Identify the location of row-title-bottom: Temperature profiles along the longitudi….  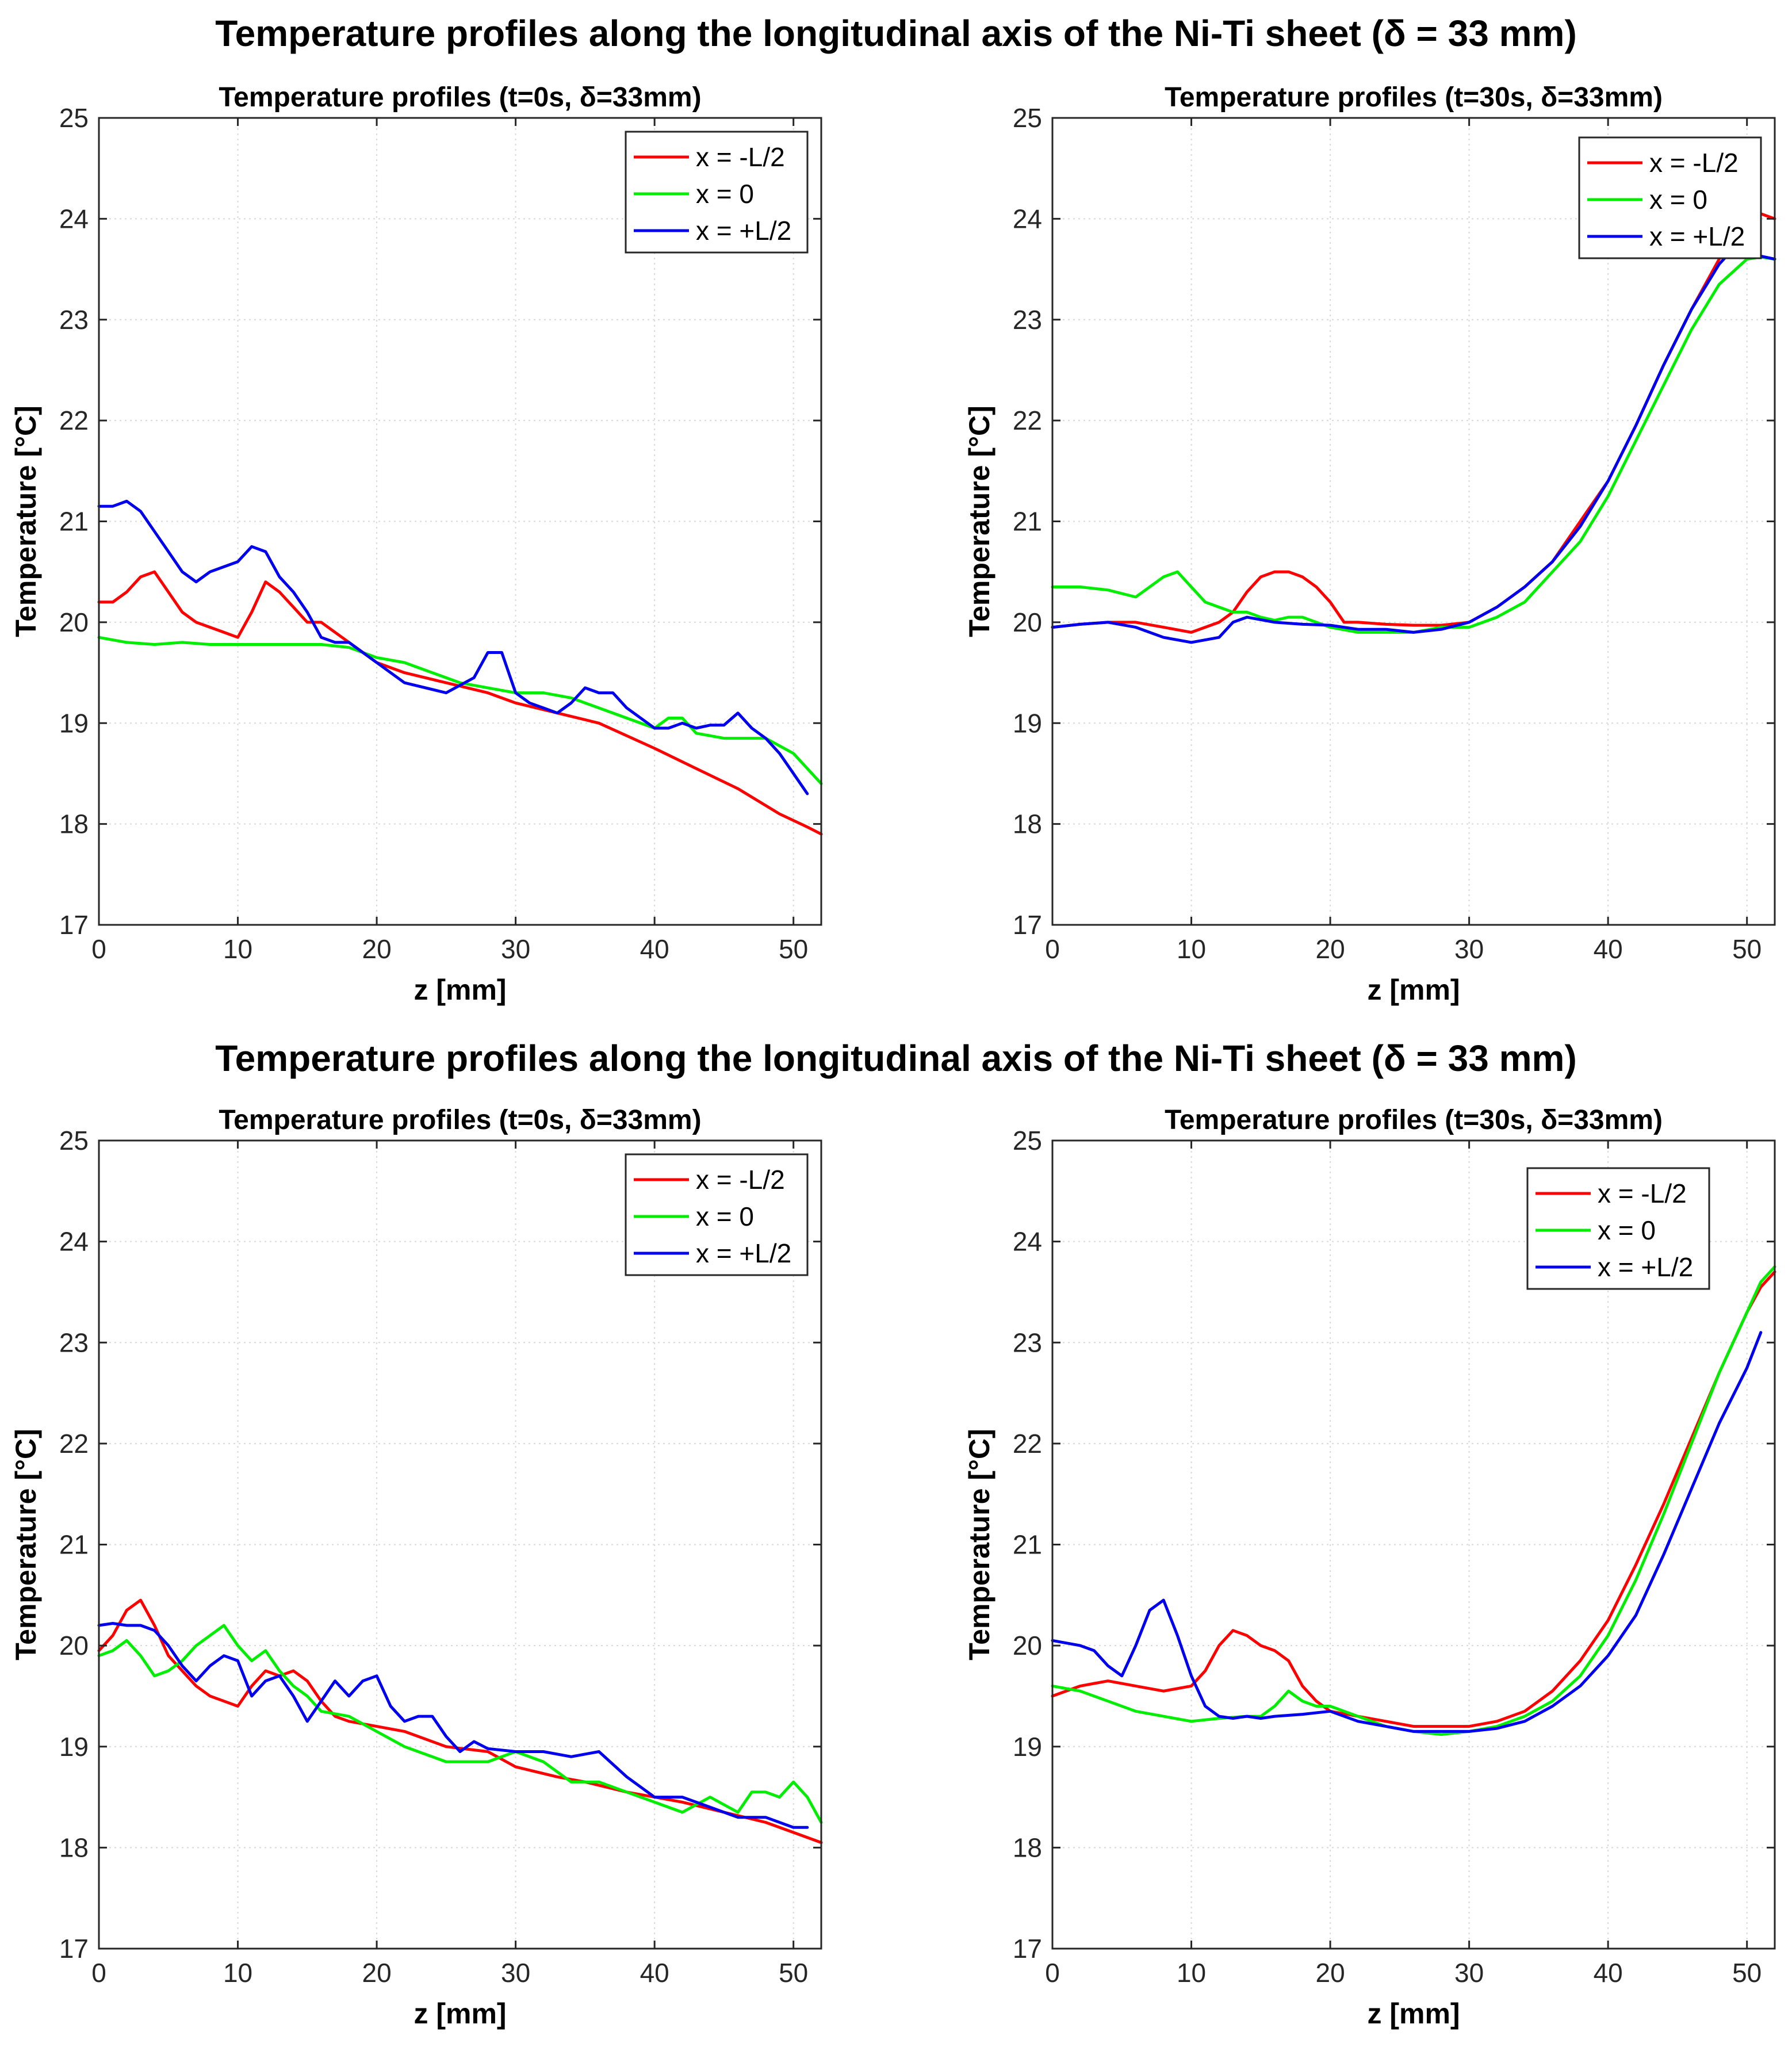
(896, 1058).